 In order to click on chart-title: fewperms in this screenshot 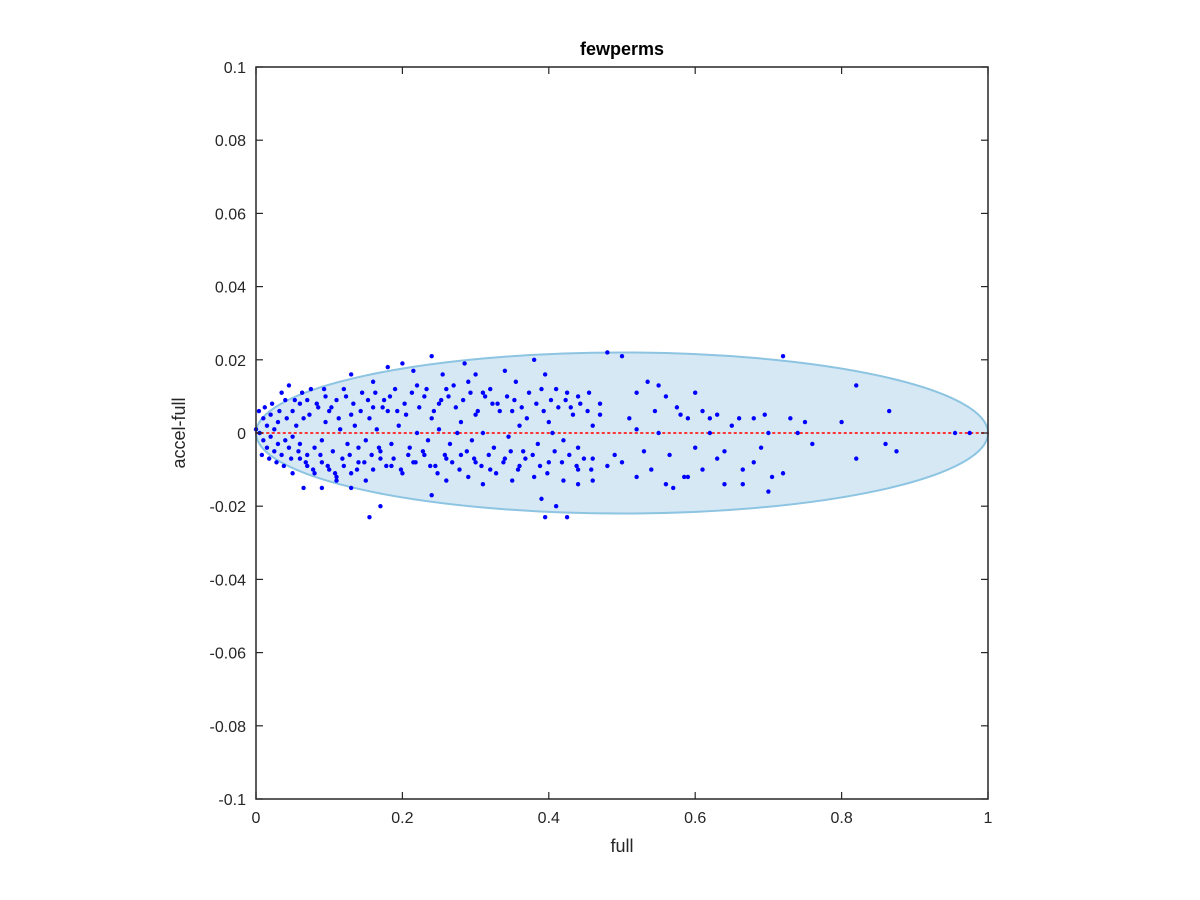, I will do `click(622, 49)`.